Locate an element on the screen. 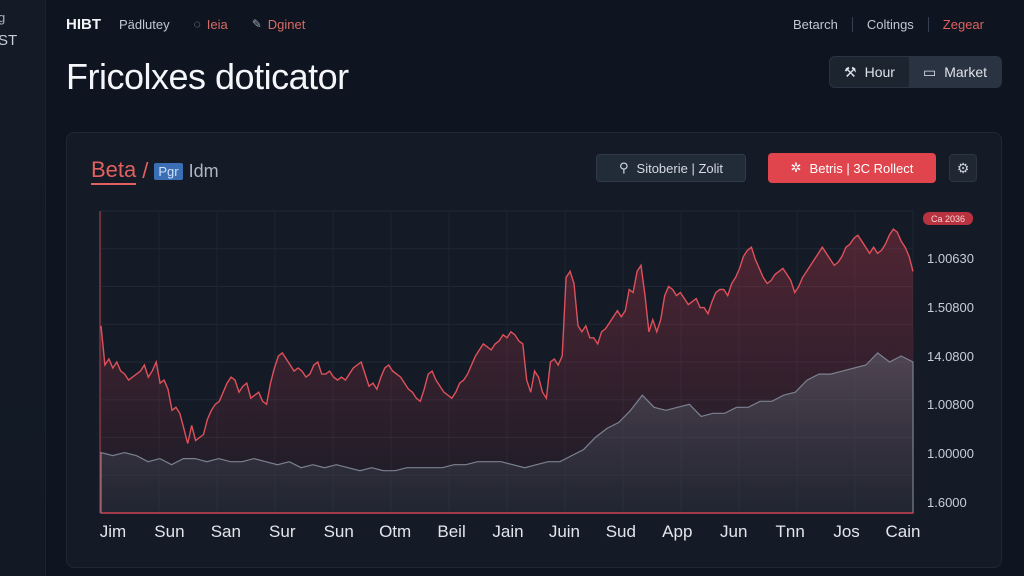 Image resolution: width=1024 pixels, height=576 pixels. page-title: Fricolxes doticator is located at coordinates (207, 76).